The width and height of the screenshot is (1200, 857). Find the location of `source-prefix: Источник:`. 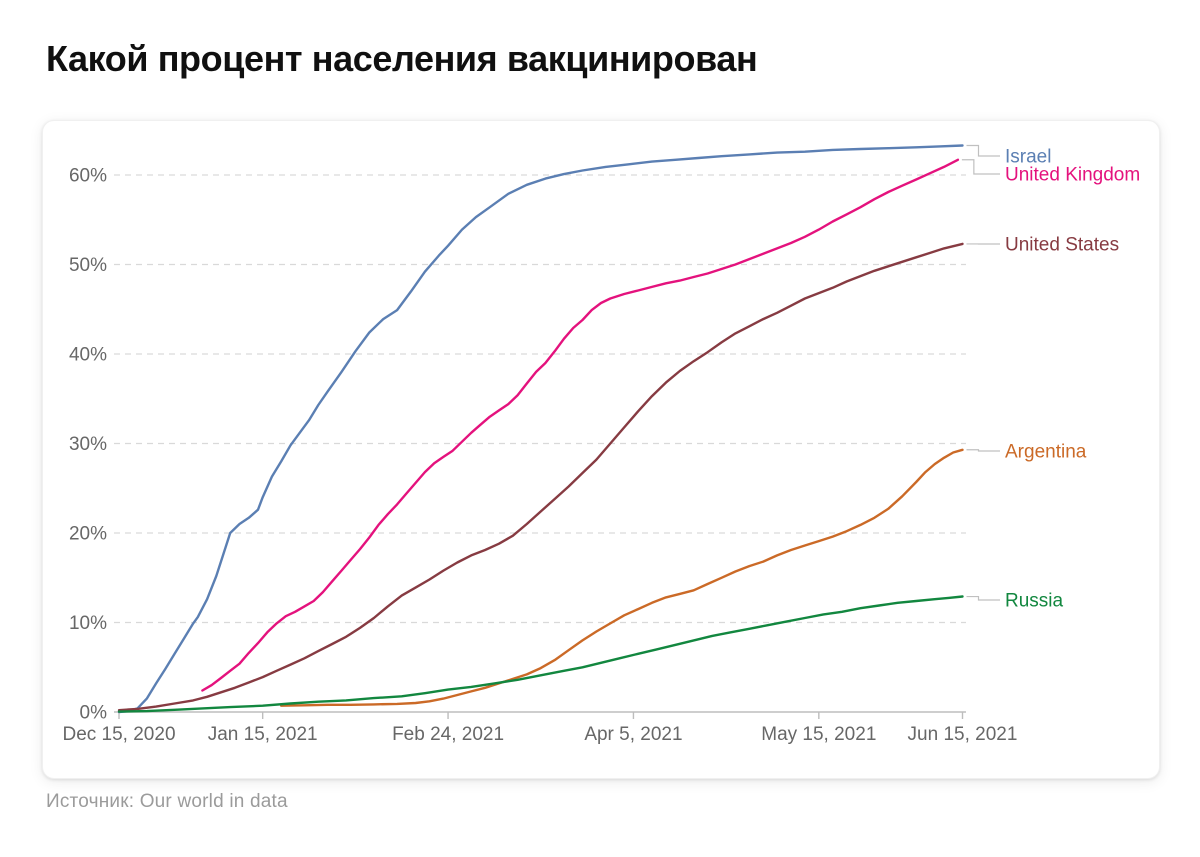

source-prefix: Источник: is located at coordinates (90, 801).